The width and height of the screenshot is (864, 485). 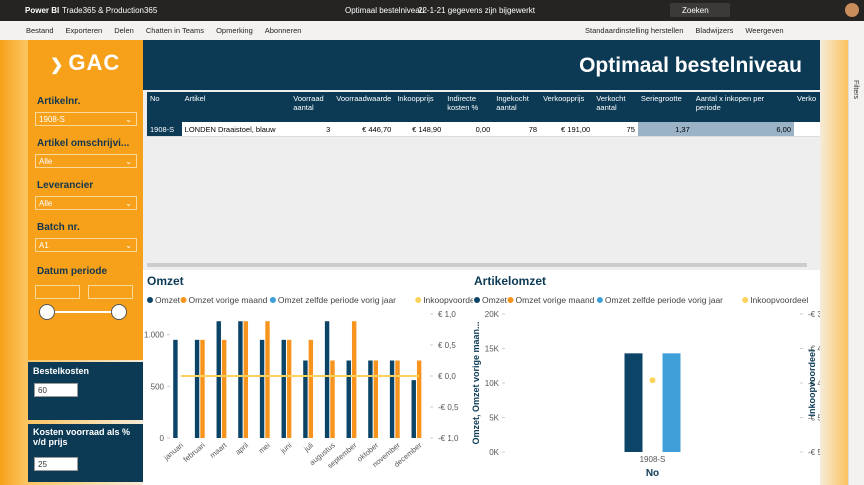 What do you see at coordinates (743, 107) in the screenshot?
I see `column-header: Aantal x inkopen per periode` at bounding box center [743, 107].